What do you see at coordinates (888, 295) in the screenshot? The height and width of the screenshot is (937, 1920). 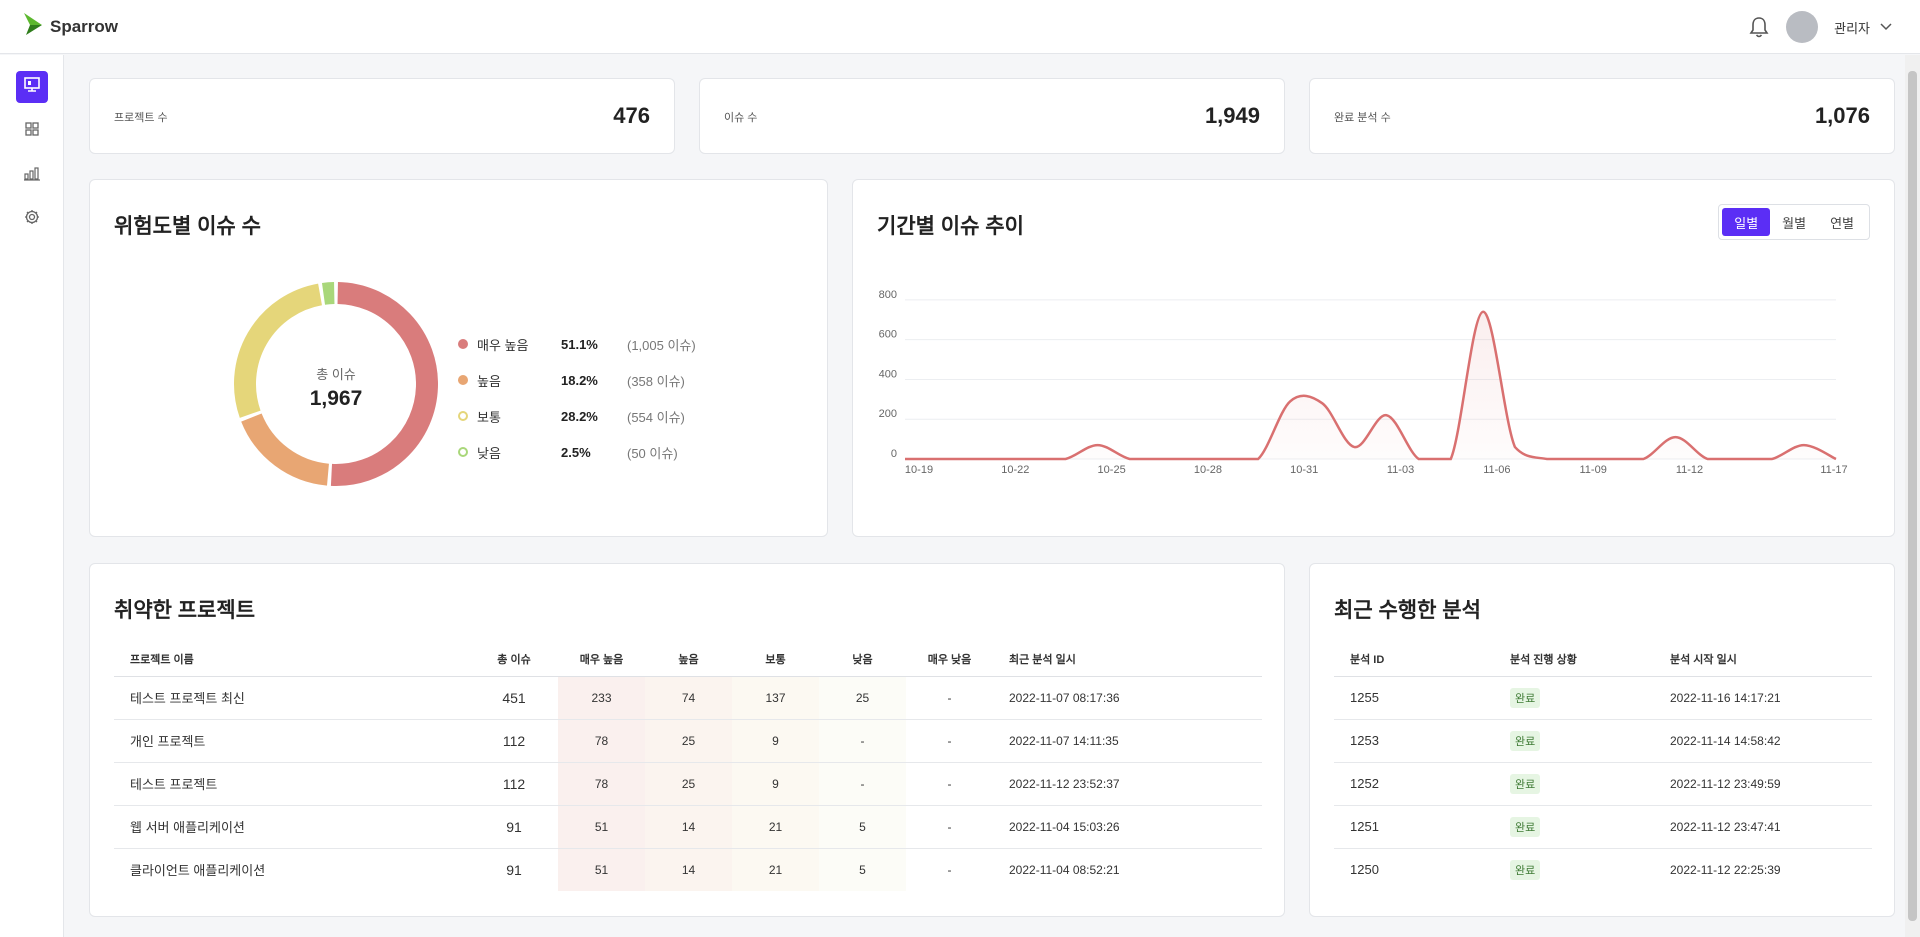 I see `y-tick-label: 800` at bounding box center [888, 295].